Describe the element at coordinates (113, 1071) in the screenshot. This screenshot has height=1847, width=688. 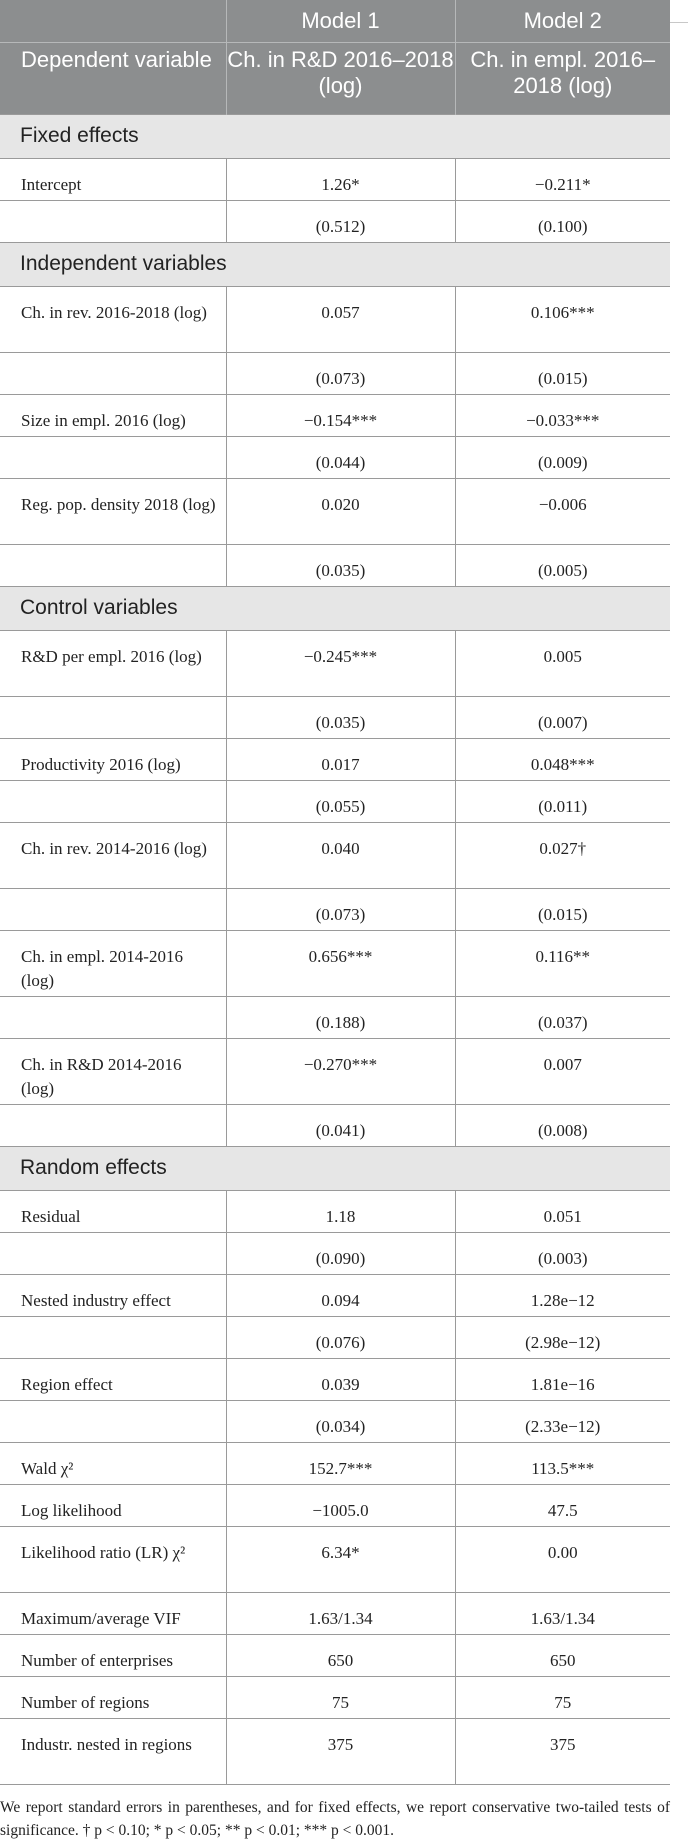
I see `row-label: Ch. in R&D 2014-2016 (log)` at that location.